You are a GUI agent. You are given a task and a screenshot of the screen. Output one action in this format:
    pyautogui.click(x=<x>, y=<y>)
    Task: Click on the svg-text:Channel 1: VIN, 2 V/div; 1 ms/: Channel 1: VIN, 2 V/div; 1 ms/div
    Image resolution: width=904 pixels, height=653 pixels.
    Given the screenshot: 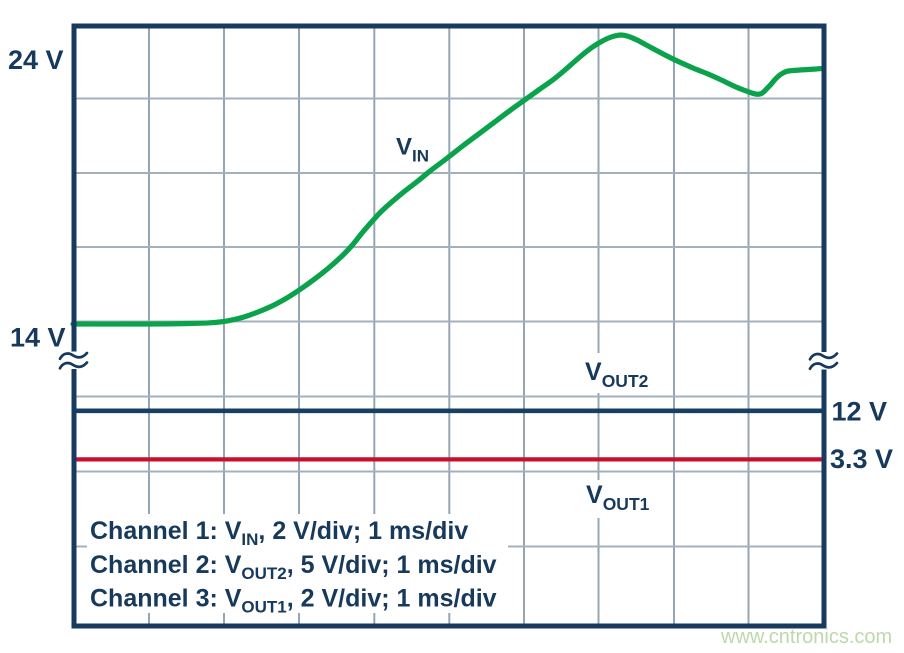 What is the action you would take?
    pyautogui.click(x=279, y=533)
    